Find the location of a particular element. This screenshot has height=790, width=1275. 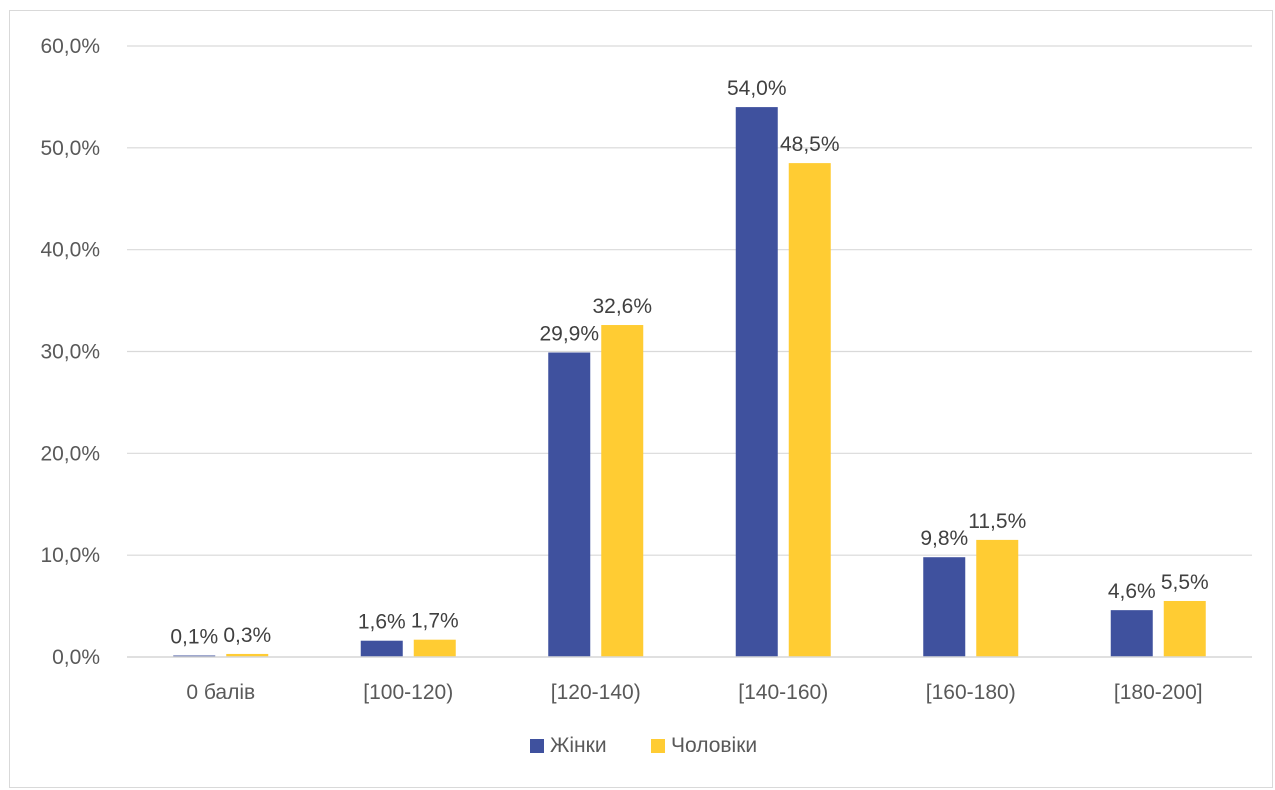

legend-label: Чоловіки is located at coordinates (714, 745).